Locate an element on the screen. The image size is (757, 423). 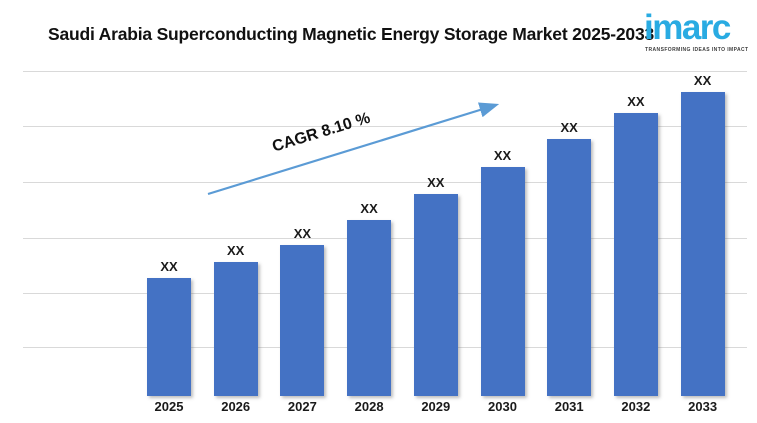
bar-2032 is located at coordinates (635, 254).